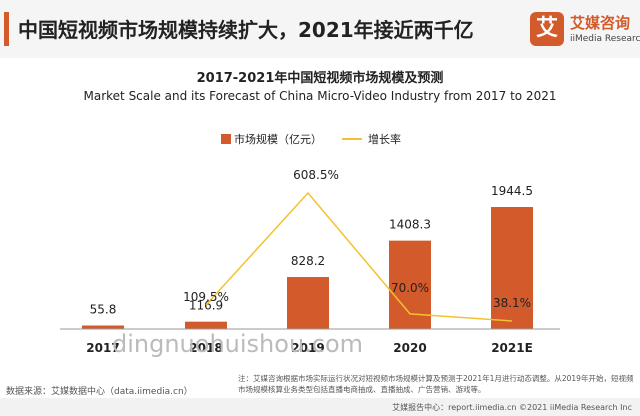 Image resolution: width=640 pixels, height=416 pixels. Describe the element at coordinates (410, 225) in the screenshot. I see `bar-label-2020: 1408.3` at that location.